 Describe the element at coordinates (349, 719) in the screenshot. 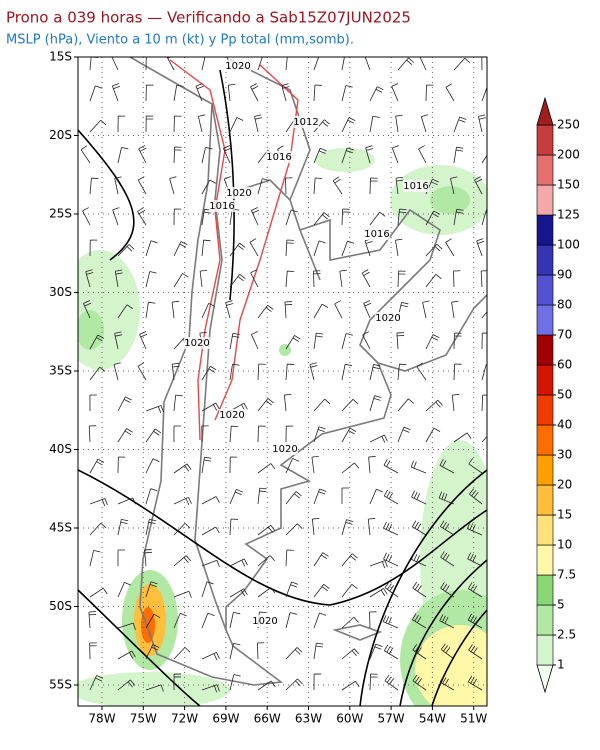

I see `lon-label: 60W` at that location.